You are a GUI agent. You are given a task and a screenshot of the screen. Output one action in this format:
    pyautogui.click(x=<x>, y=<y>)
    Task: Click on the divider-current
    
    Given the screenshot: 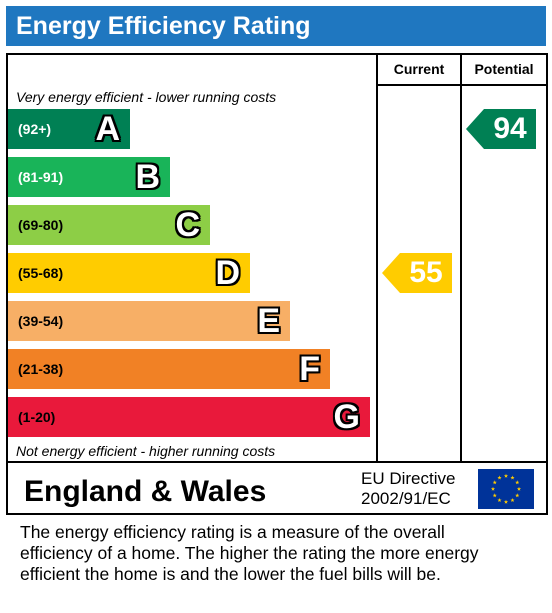 What is the action you would take?
    pyautogui.click(x=377, y=259)
    